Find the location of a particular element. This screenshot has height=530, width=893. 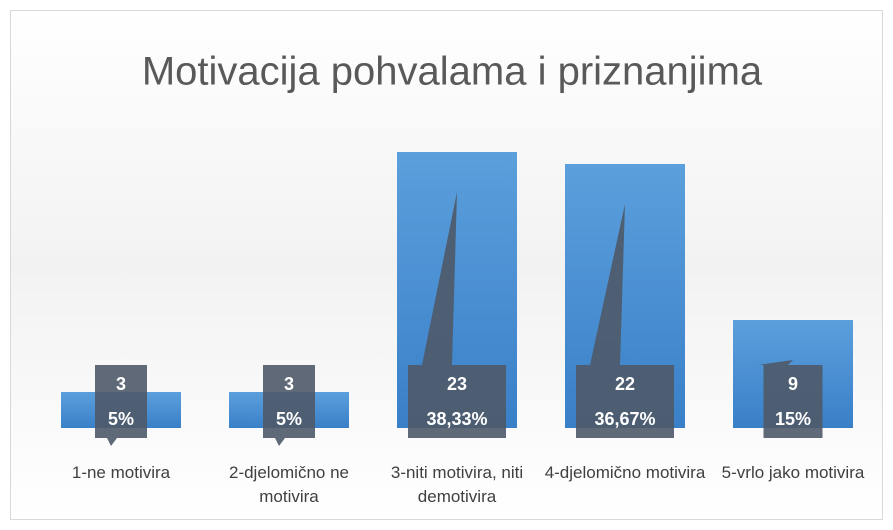

value-label: 23 is located at coordinates (457, 384).